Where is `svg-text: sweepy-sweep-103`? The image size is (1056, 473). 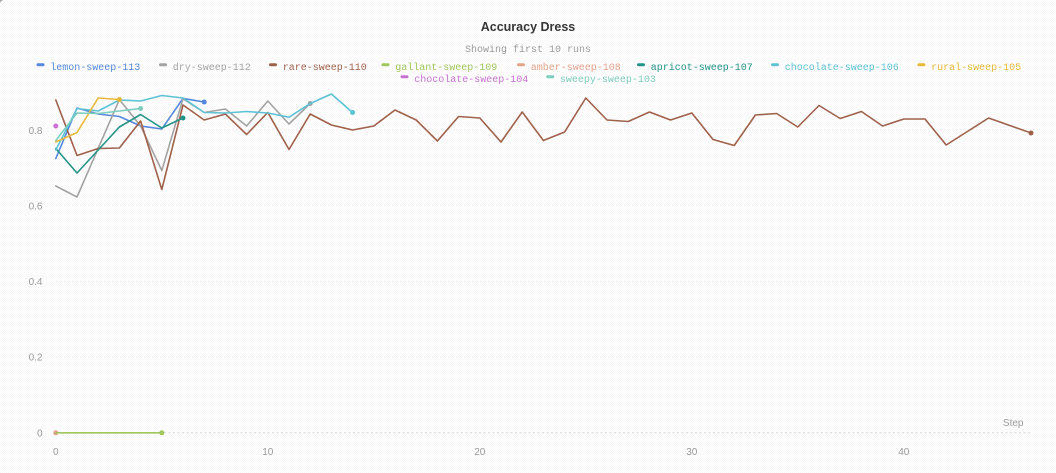
svg-text: sweepy-sweep-103 is located at coordinates (608, 80).